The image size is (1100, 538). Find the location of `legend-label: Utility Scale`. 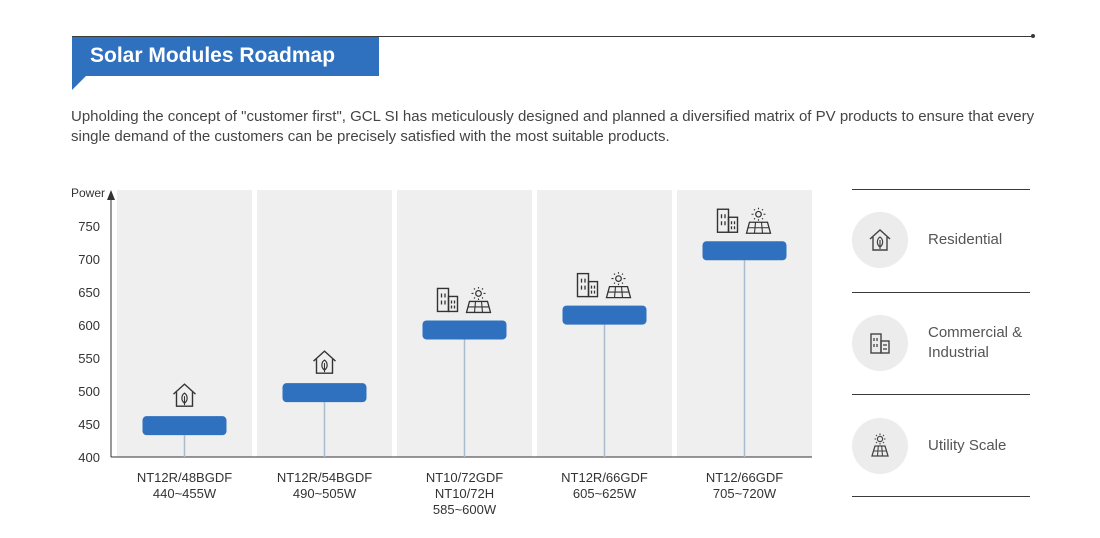

legend-label: Utility Scale is located at coordinates (967, 445).